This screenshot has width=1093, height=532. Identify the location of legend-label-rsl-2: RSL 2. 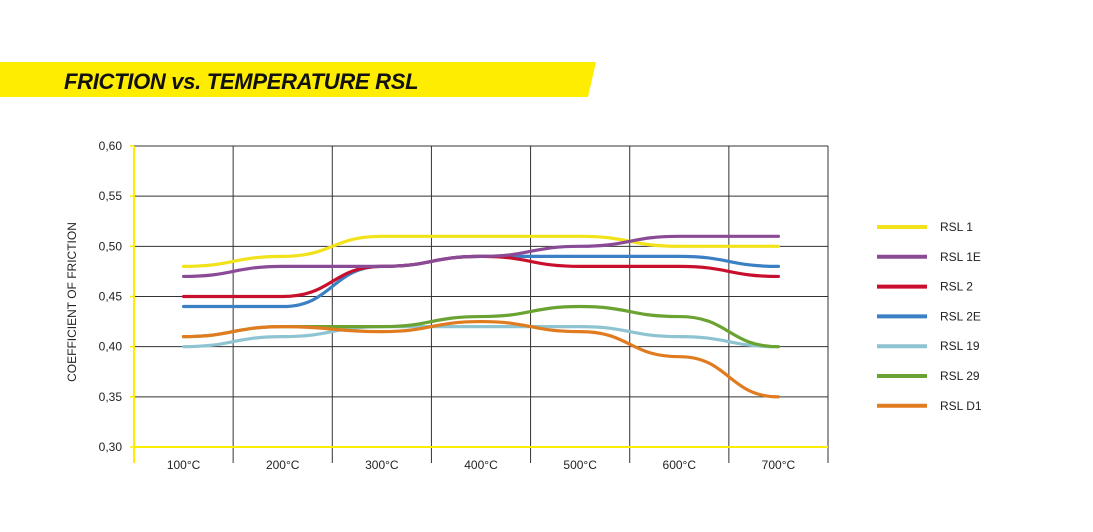
(956, 287).